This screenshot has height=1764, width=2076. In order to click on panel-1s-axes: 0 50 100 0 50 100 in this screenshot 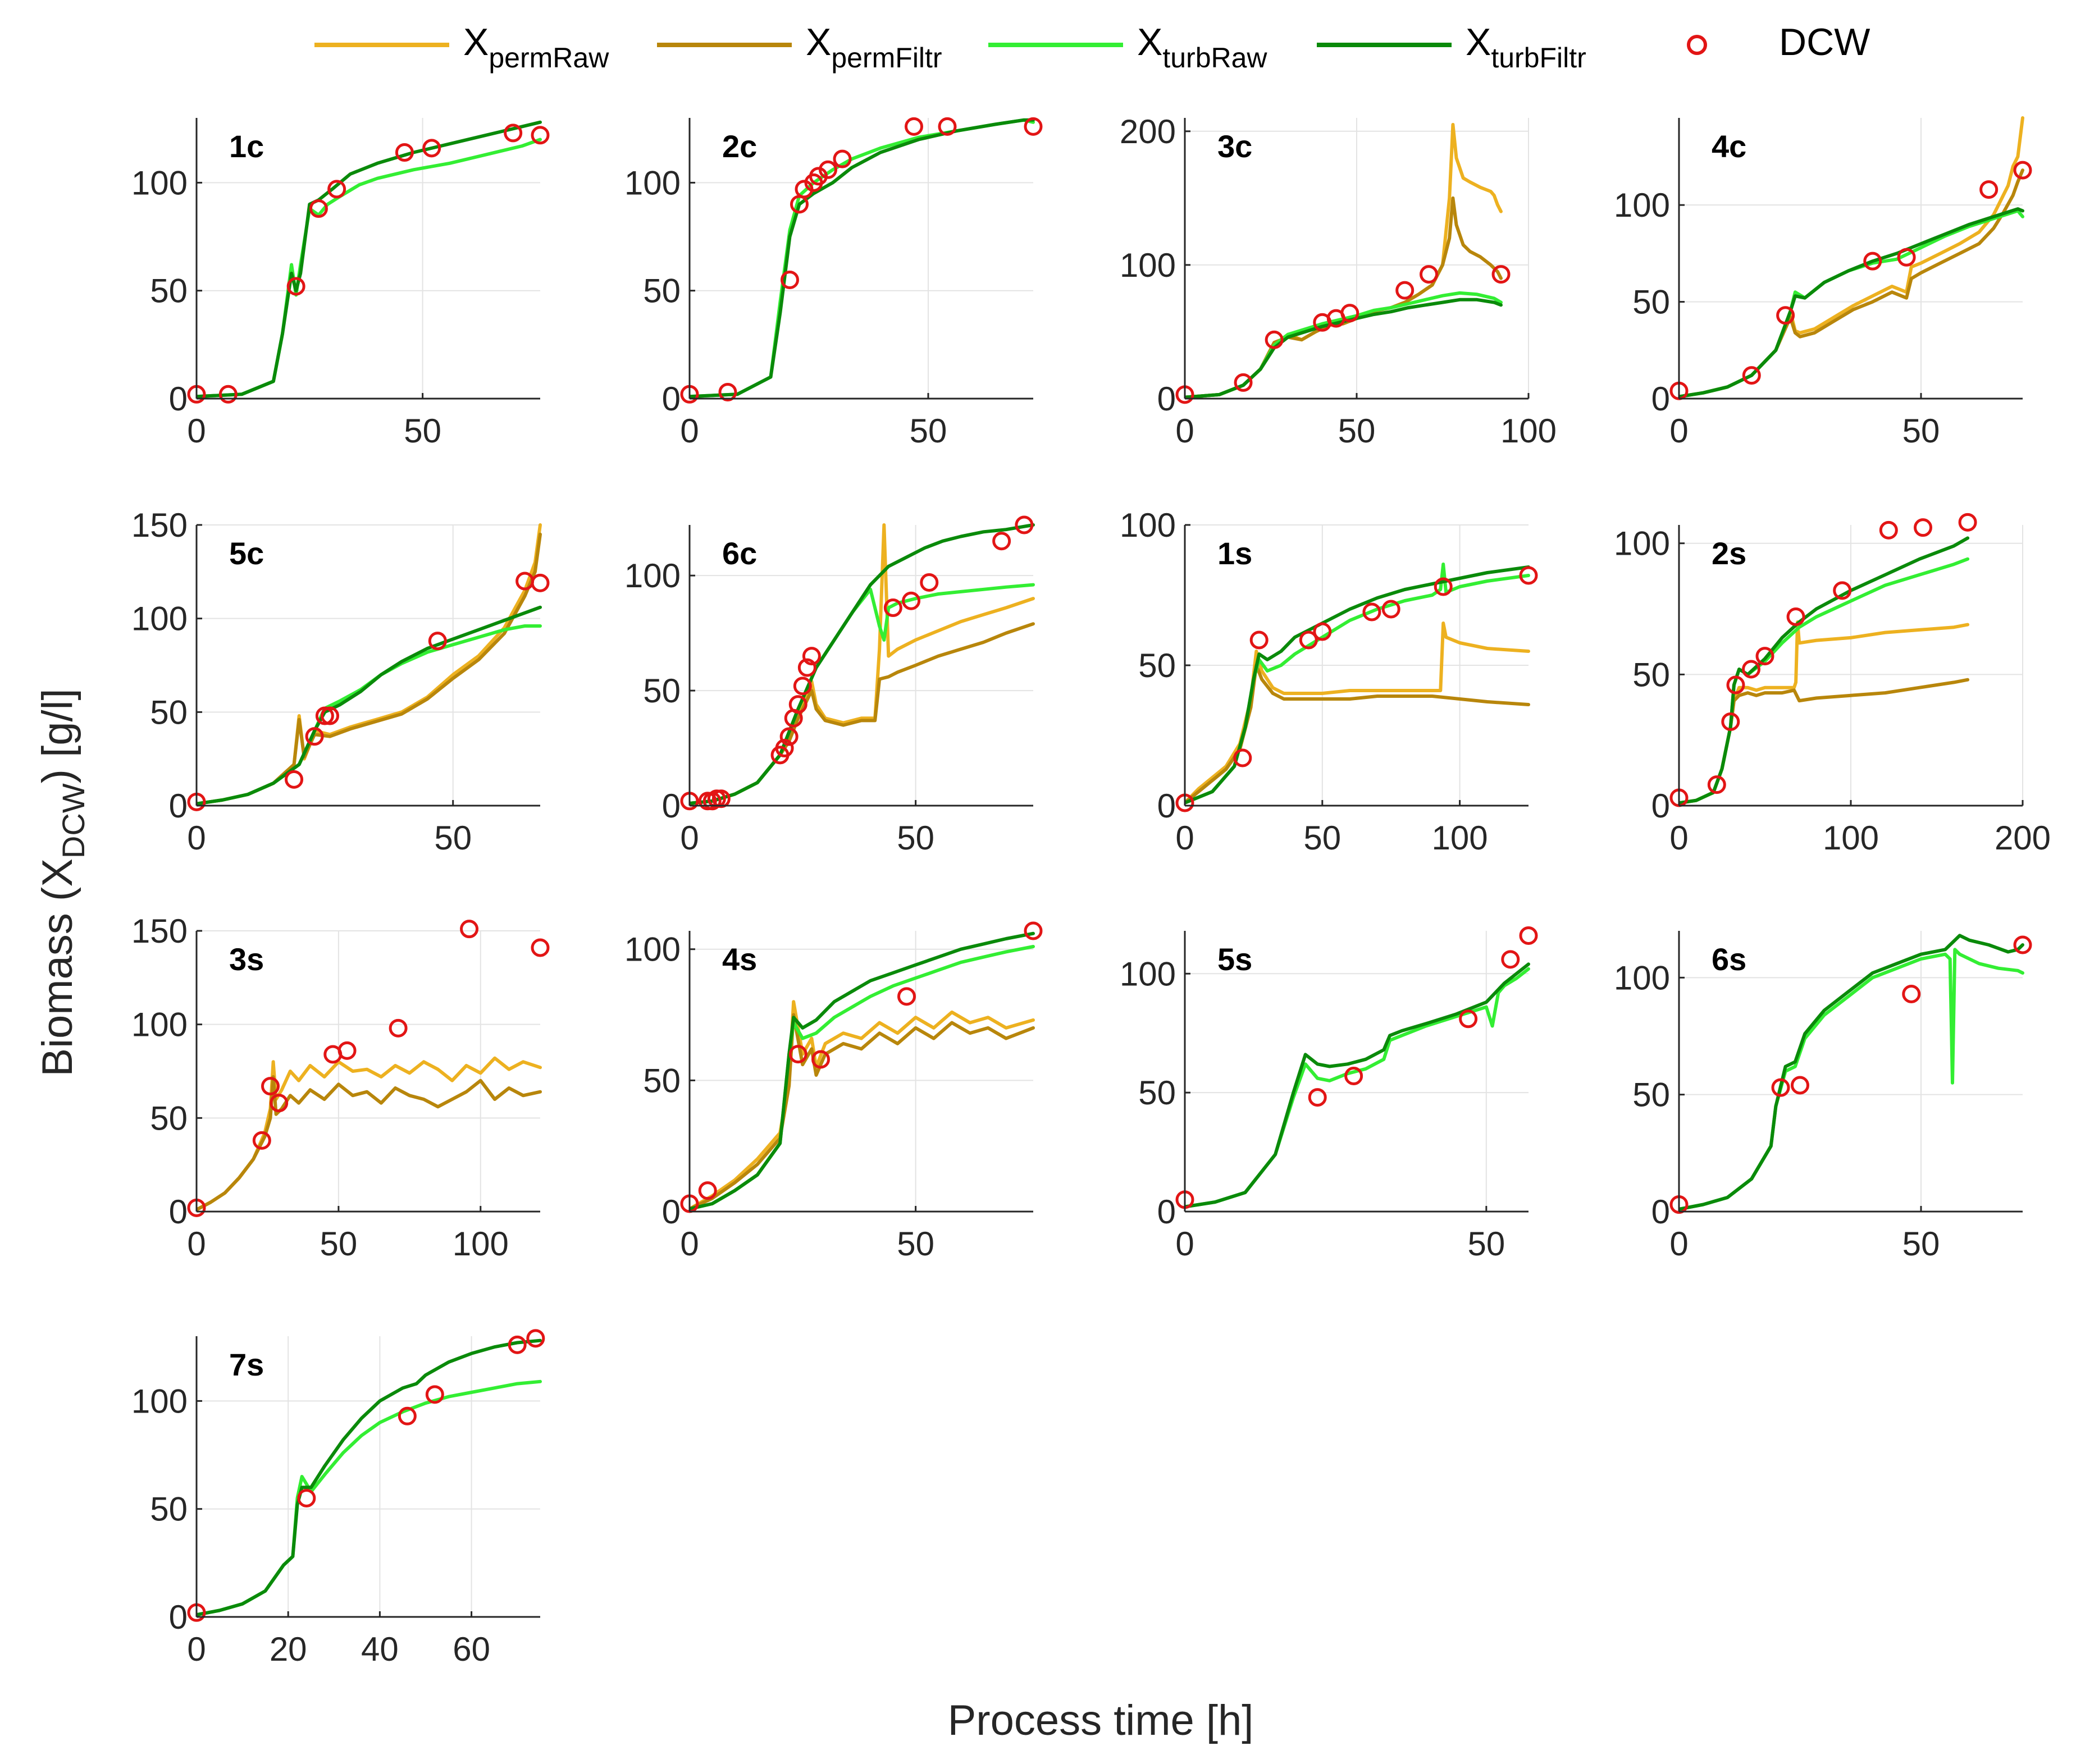, I will do `click(1325, 681)`.